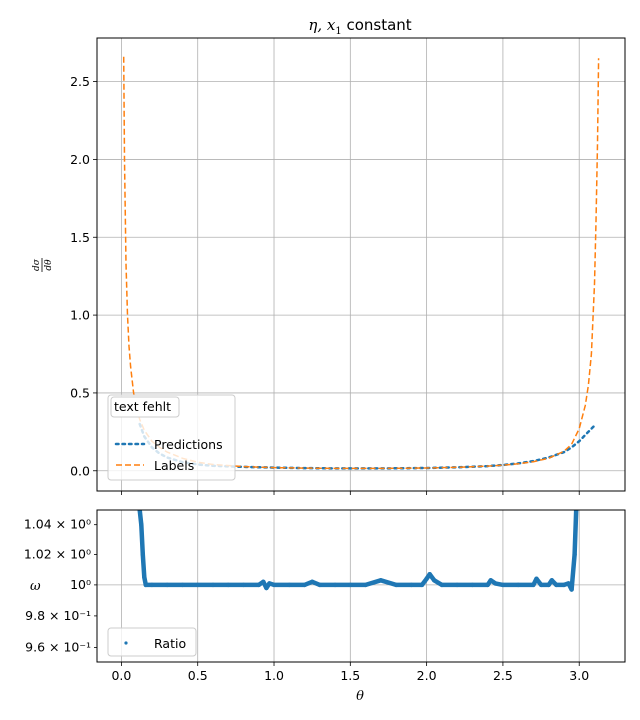 Image resolution: width=640 pixels, height=720 pixels. What do you see at coordinates (80, 315) in the screenshot?
I see `top-y-tick-label: 1.0` at bounding box center [80, 315].